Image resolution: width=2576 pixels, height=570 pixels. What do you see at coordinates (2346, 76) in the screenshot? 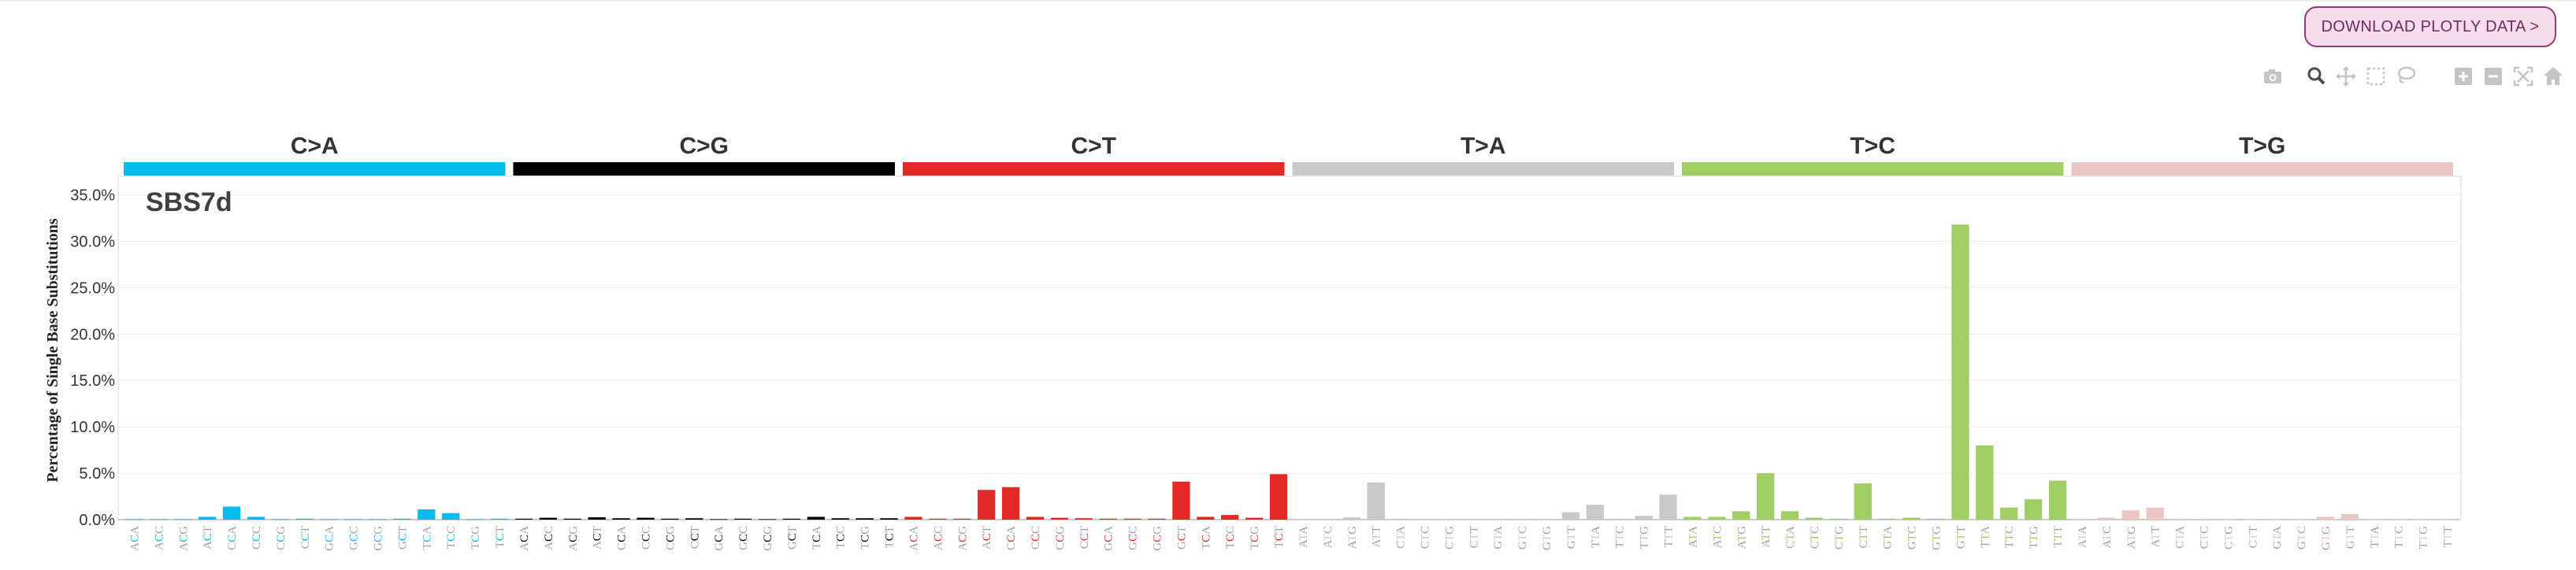
I see `pan-icon` at bounding box center [2346, 76].